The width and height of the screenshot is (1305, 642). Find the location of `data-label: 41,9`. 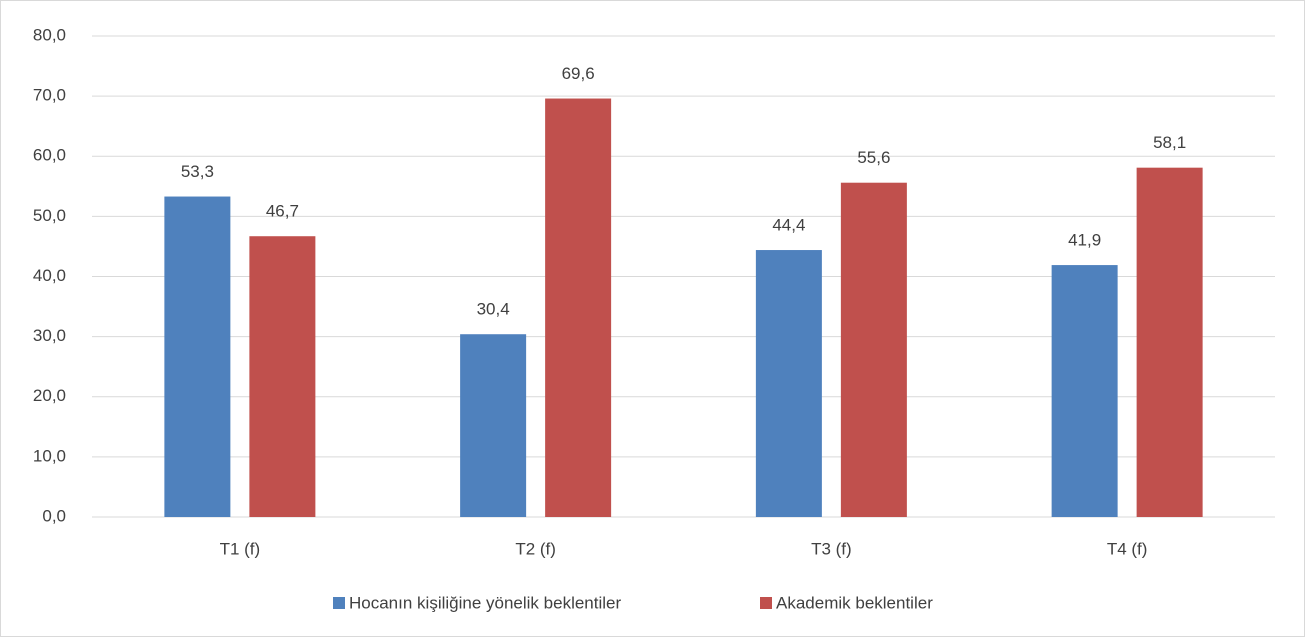

data-label: 41,9 is located at coordinates (1084, 240).